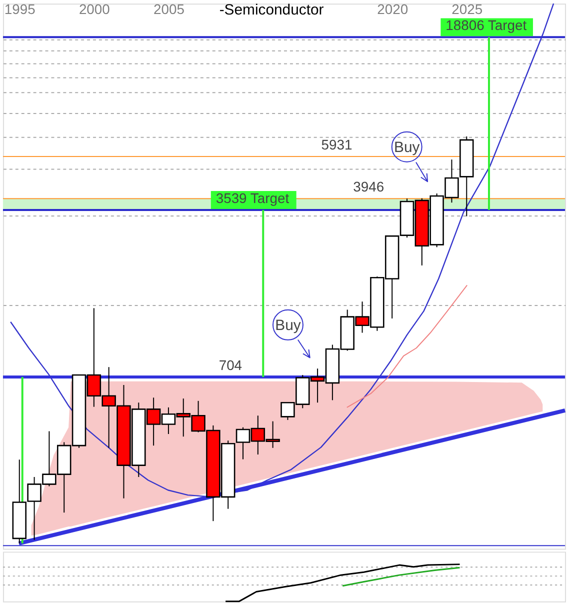  Describe the element at coordinates (467, 9) in the screenshot. I see `x-tick-label: 2025` at that location.